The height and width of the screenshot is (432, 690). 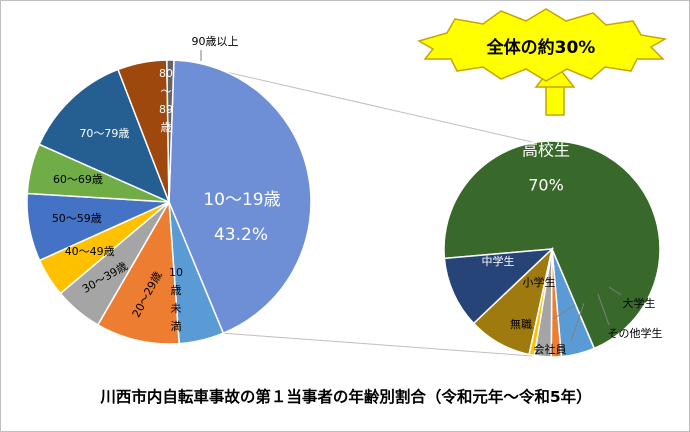 What do you see at coordinates (215, 41) in the screenshot?
I see `slice-label-90plus: 90歳以上` at bounding box center [215, 41].